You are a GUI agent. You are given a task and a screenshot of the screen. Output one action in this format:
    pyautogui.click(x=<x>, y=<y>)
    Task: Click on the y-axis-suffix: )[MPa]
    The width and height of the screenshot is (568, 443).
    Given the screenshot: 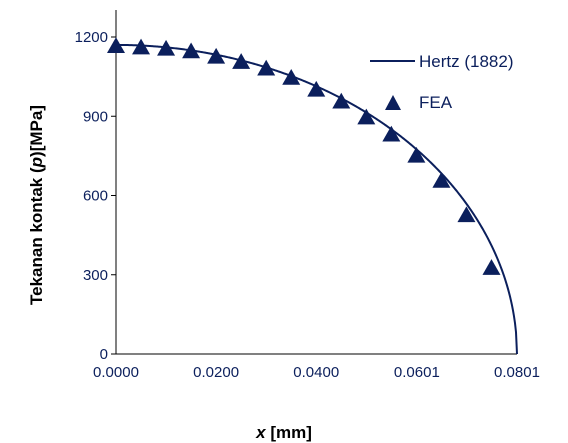 What is the action you would take?
    pyautogui.click(x=36, y=131)
    